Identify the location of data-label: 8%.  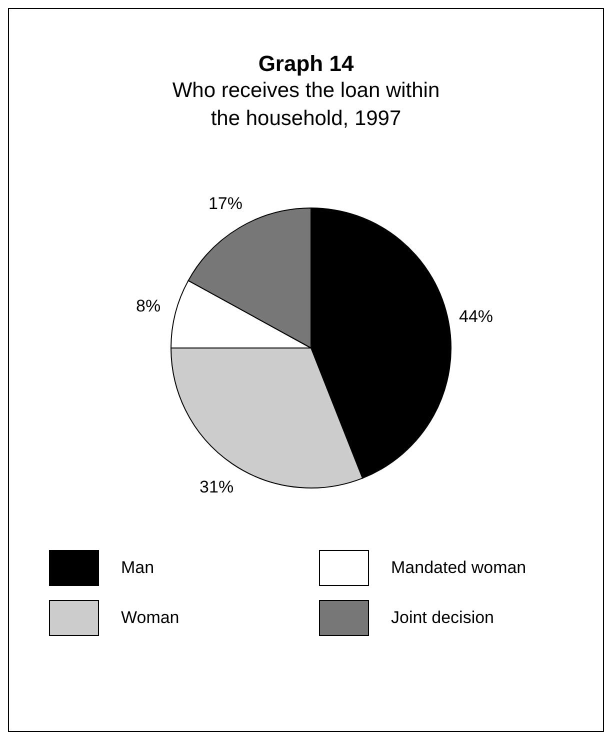
(148, 306).